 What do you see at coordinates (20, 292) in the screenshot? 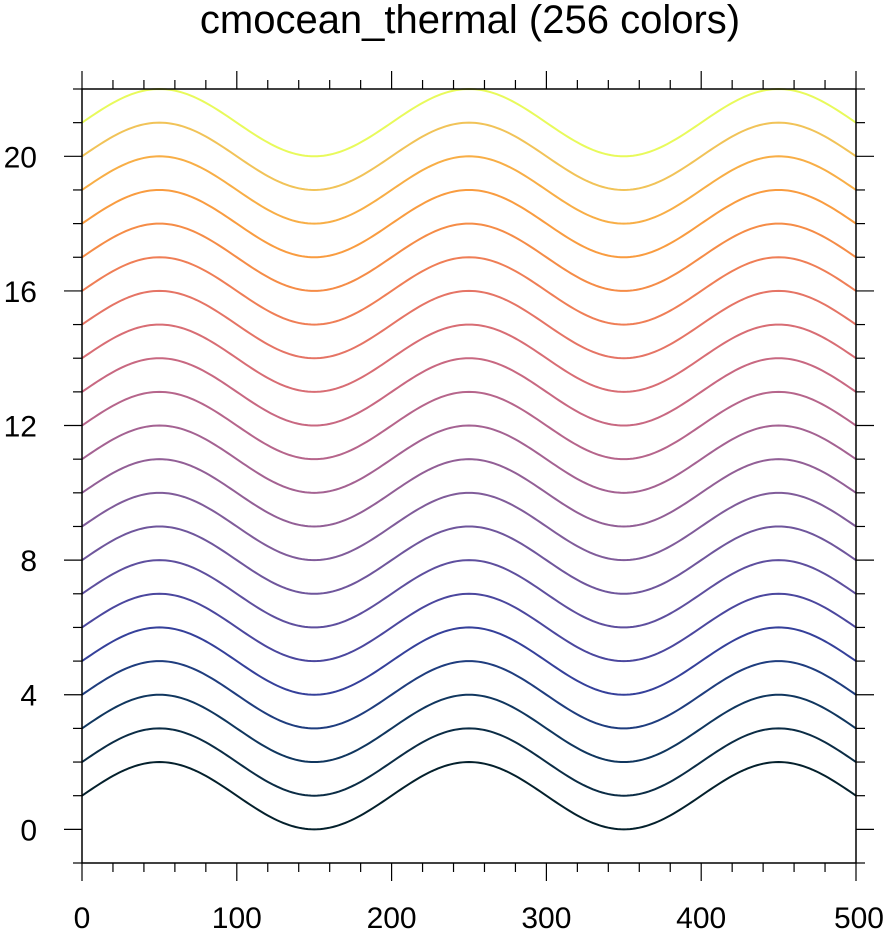
I see `y-tick-label: 16` at bounding box center [20, 292].